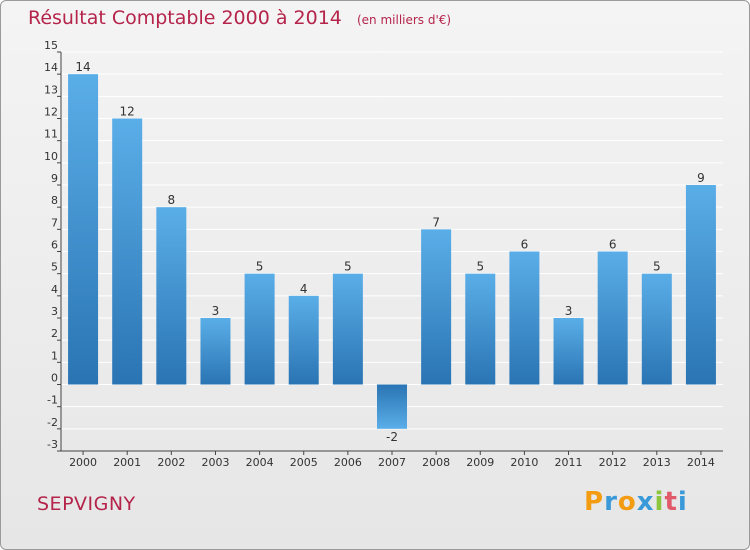 The image size is (750, 550). What do you see at coordinates (404, 20) in the screenshot?
I see `unit-note: (en milliers d'€)` at bounding box center [404, 20].